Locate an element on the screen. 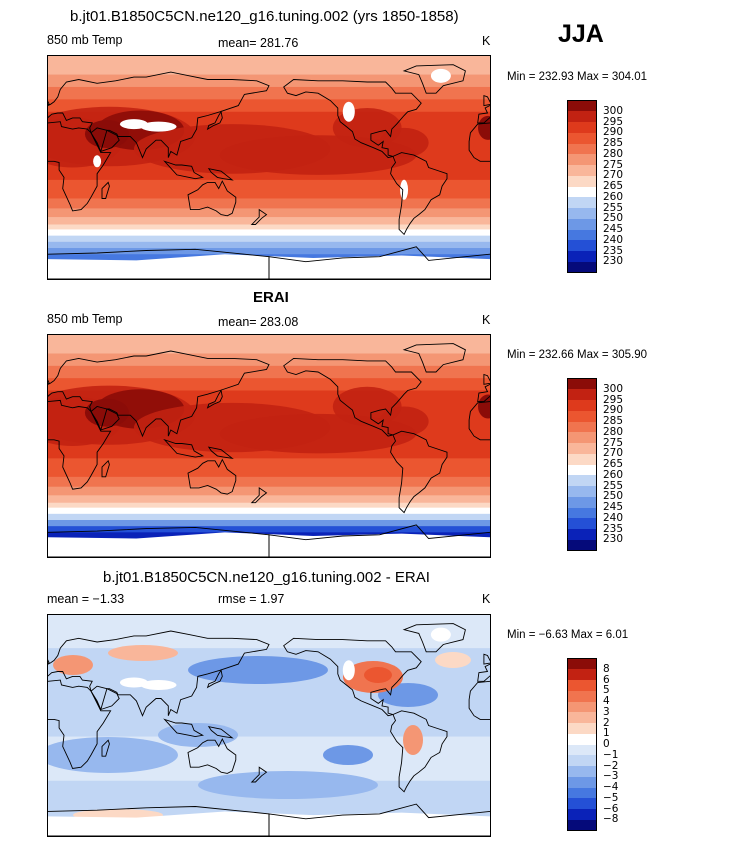 The height and width of the screenshot is (842, 733). panel-3-rmse: rmse = 1.97 is located at coordinates (251, 599).